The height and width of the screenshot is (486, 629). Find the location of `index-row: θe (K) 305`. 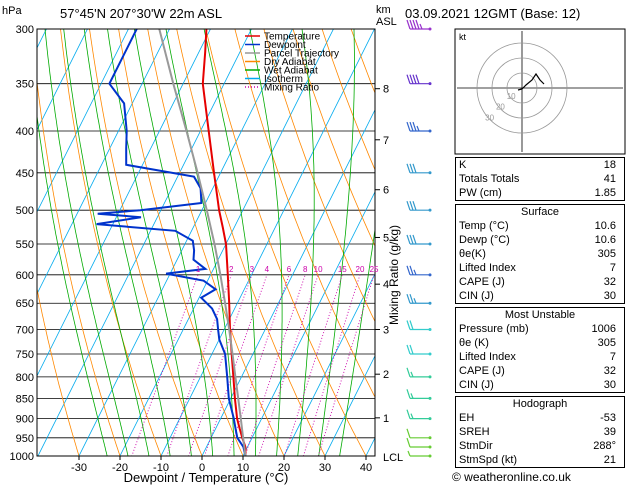

index-row: θe (K) 305 is located at coordinates (540, 343).